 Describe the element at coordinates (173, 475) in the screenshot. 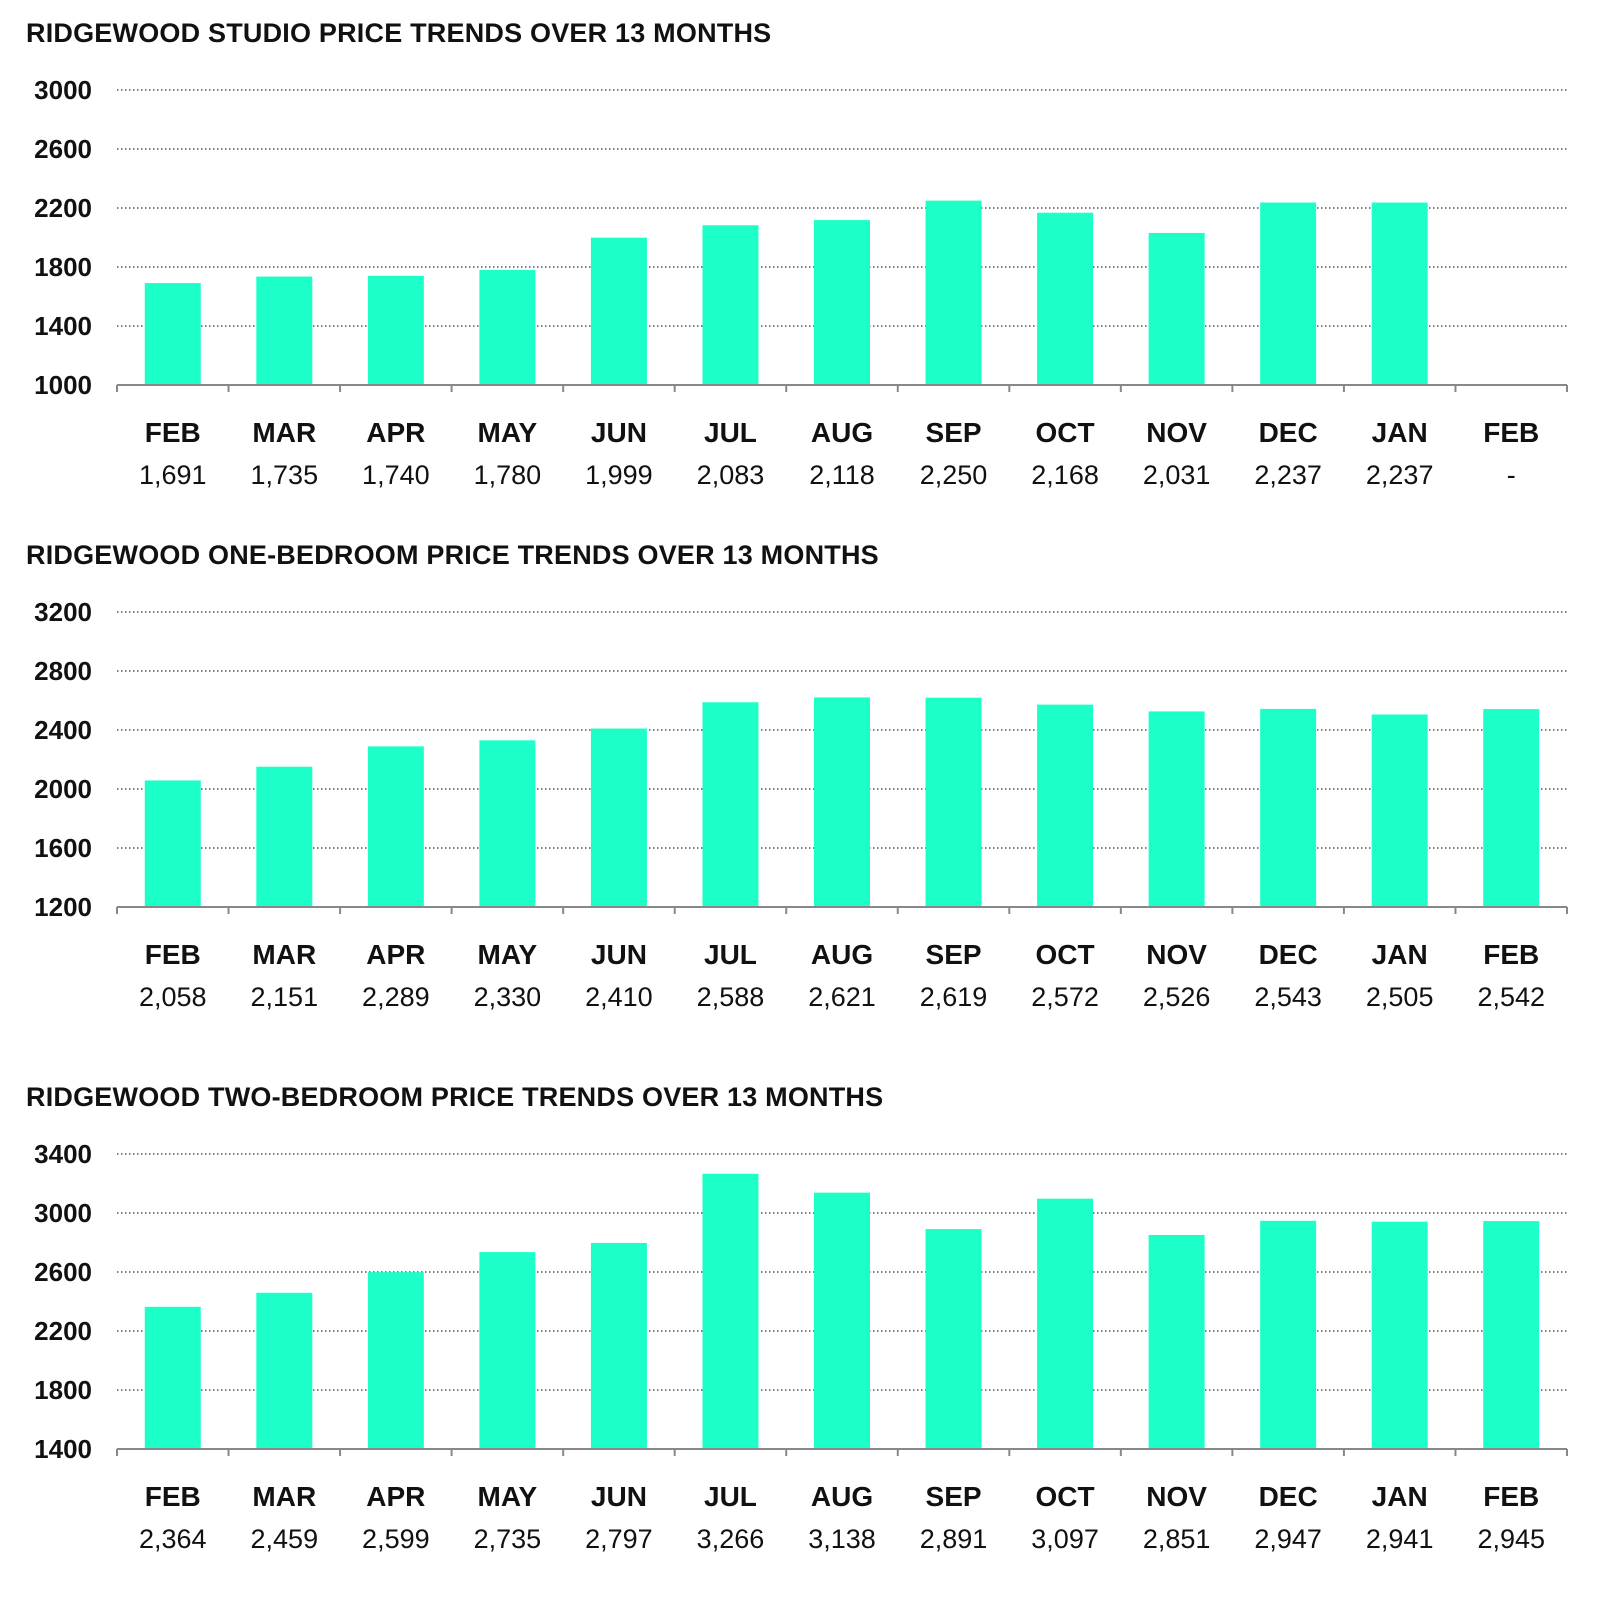

I see `bar-value-label: 1,691` at that location.